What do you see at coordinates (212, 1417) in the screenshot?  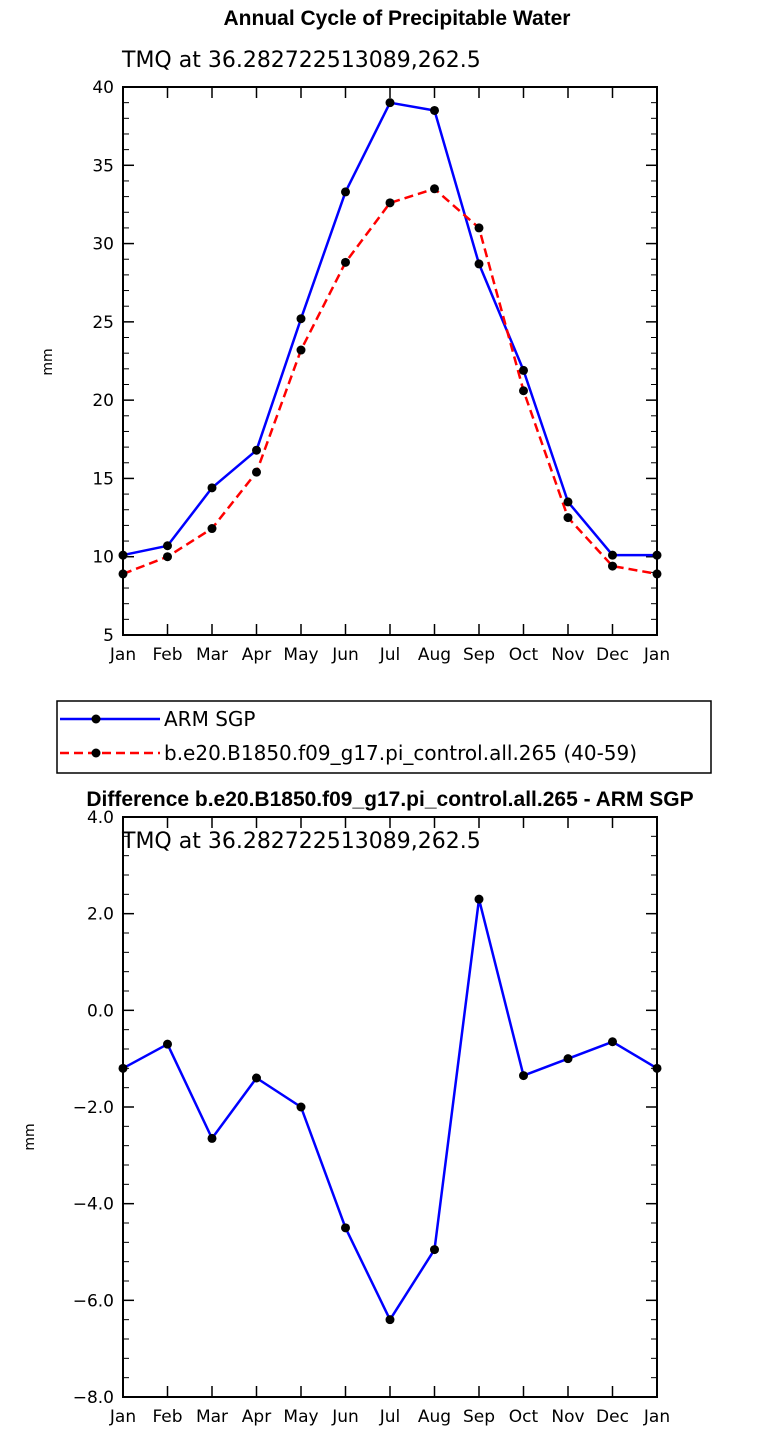 I see `chart2-xtick-label: Mar` at bounding box center [212, 1417].